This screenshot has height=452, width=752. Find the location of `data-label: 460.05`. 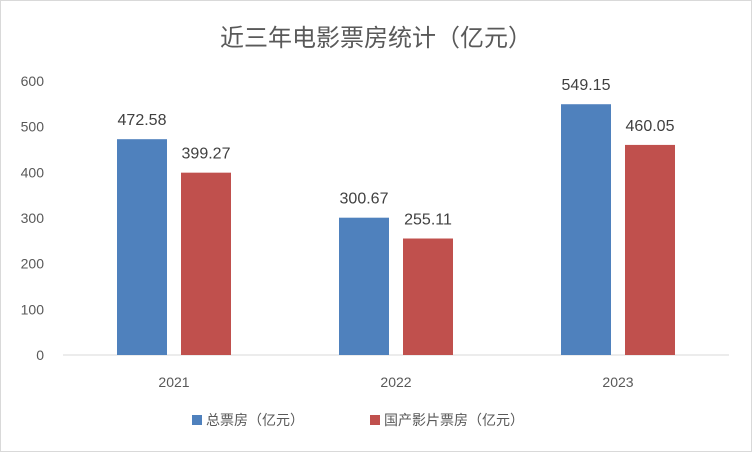

data-label: 460.05 is located at coordinates (650, 126).